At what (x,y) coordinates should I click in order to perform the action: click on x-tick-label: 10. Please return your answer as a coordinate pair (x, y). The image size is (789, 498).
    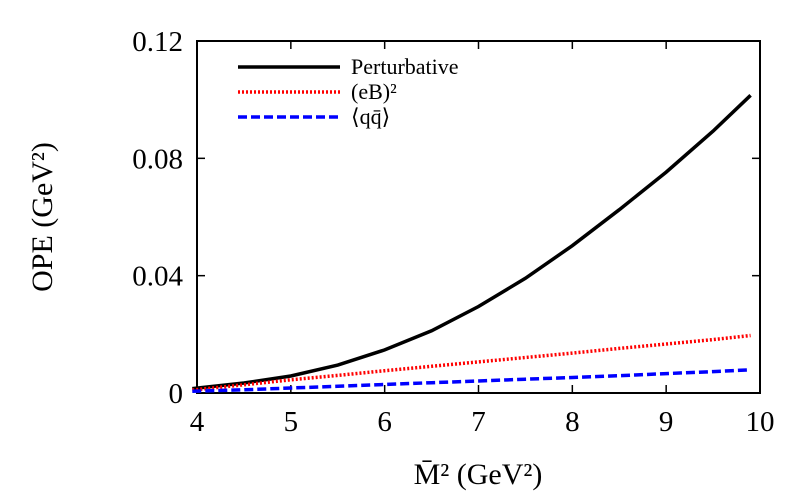
    Looking at the image, I should click on (760, 422).